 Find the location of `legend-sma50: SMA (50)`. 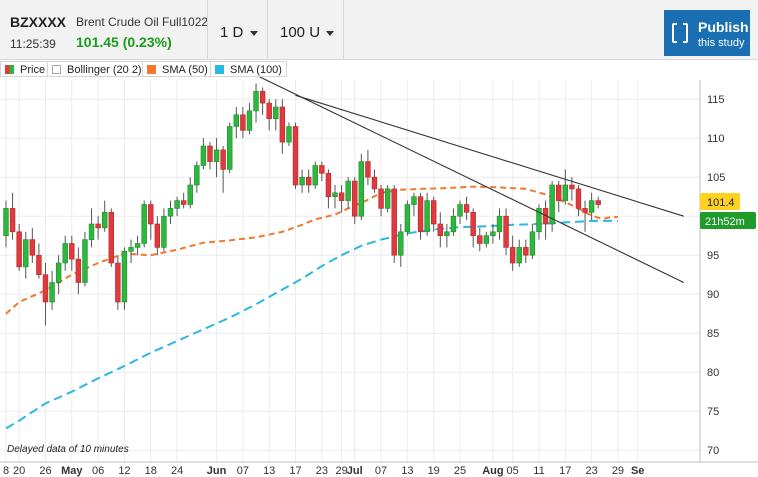

legend-sma50: SMA (50) is located at coordinates (177, 69).